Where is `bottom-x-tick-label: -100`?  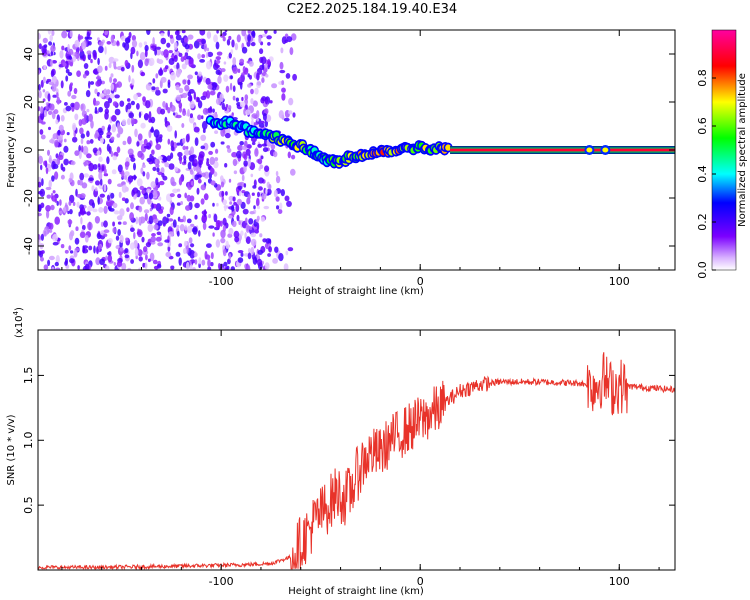 bottom-x-tick-label: -100 is located at coordinates (221, 581).